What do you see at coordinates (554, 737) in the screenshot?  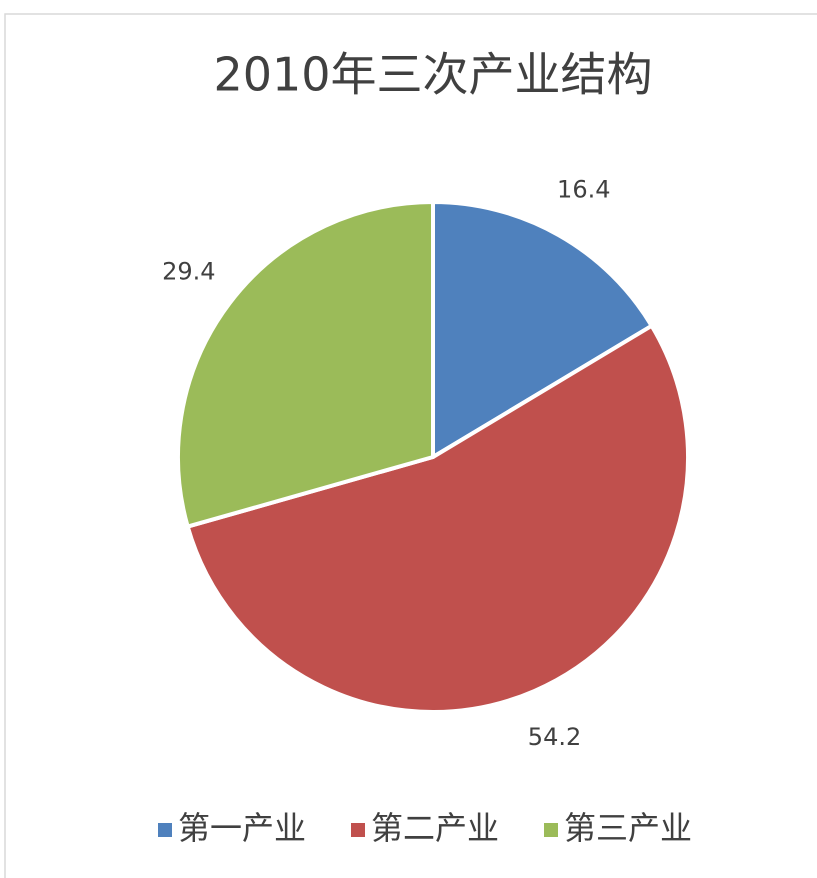 I see `data-label: 54.2` at bounding box center [554, 737].